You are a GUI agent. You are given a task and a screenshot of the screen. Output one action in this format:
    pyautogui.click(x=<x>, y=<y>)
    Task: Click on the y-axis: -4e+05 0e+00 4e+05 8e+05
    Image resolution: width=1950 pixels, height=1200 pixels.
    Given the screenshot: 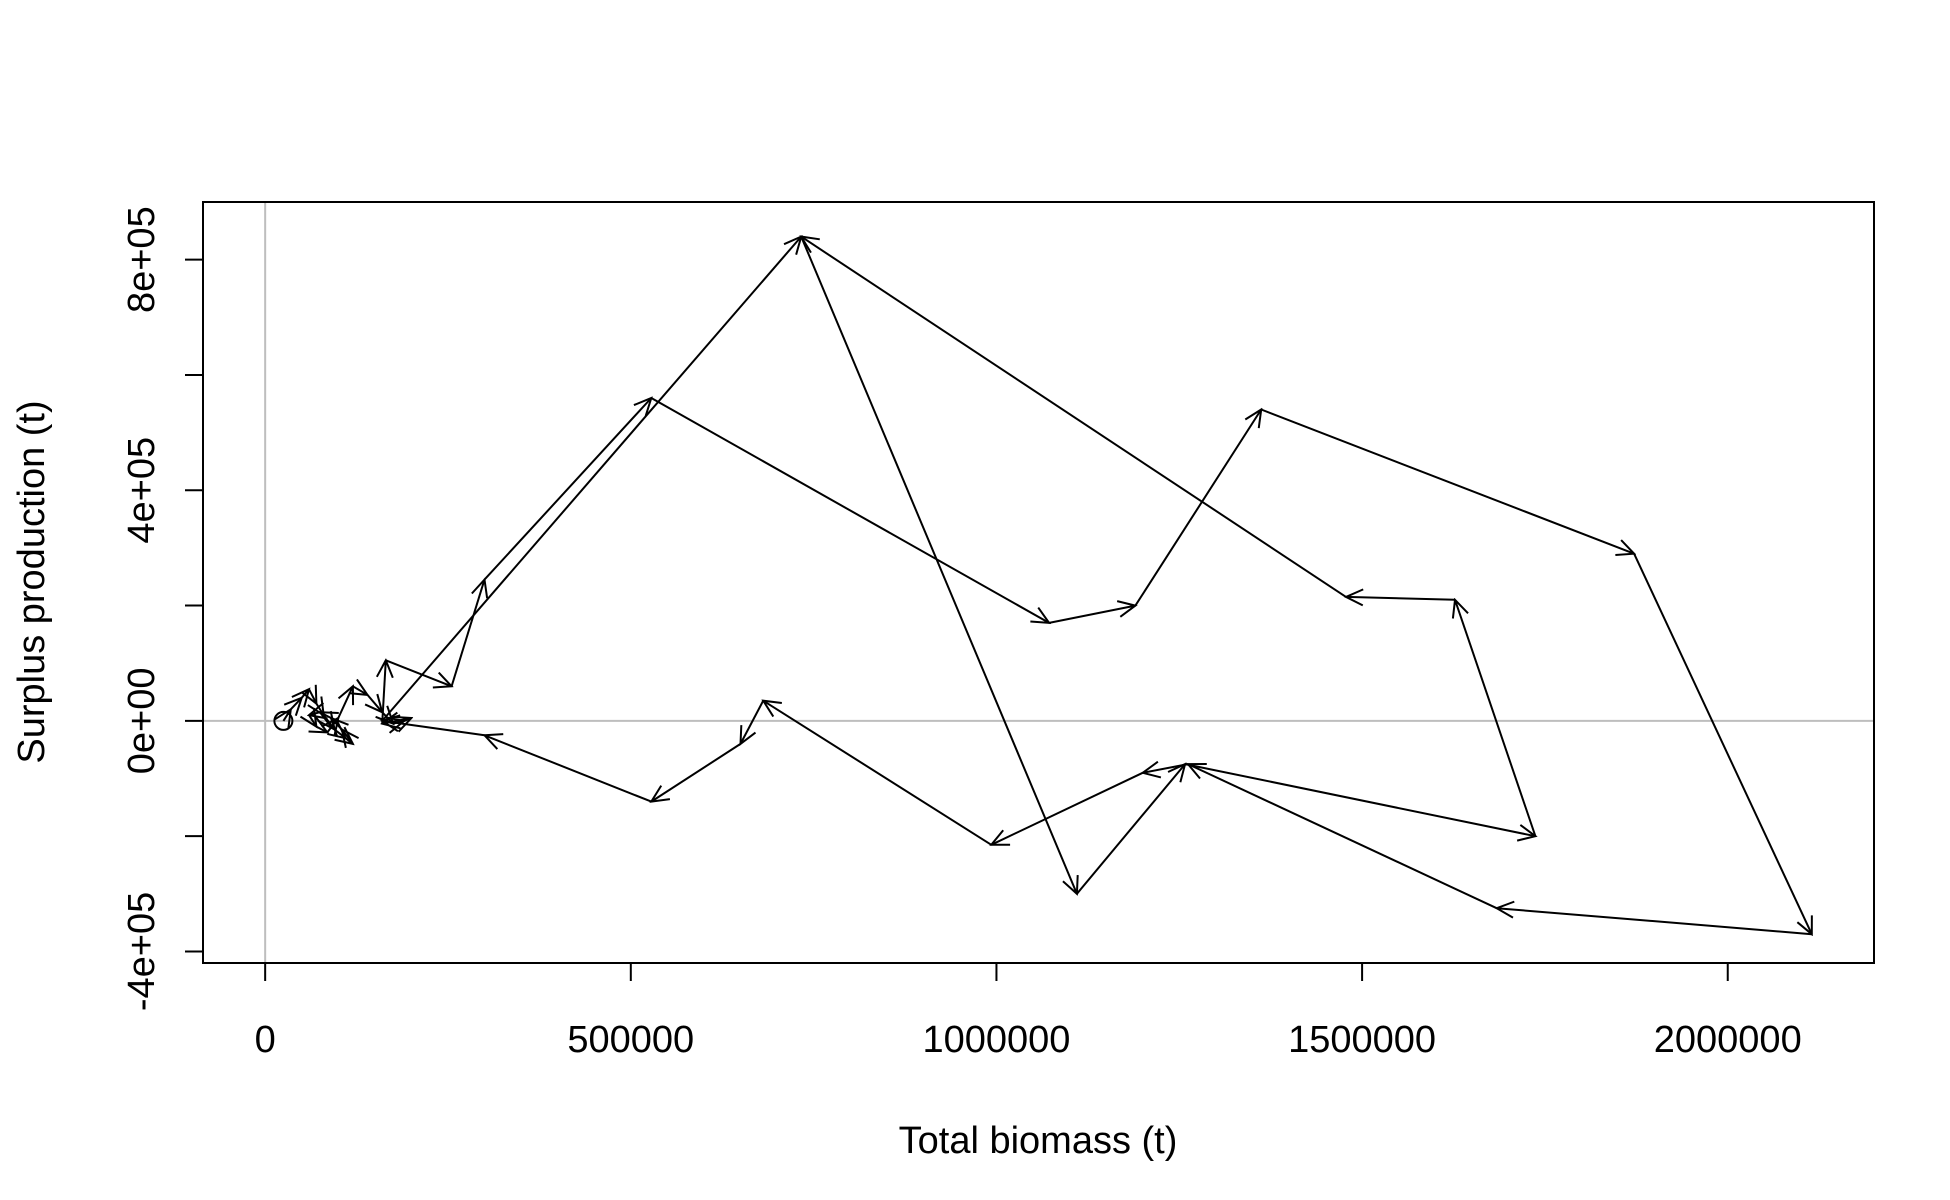 What is the action you would take?
    pyautogui.click(x=162, y=608)
    